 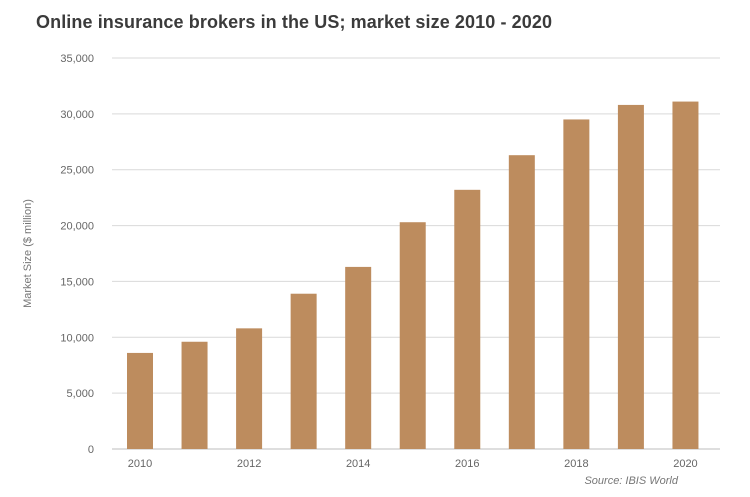 I want to click on y-tick-label: 5,000, so click(x=80, y=394).